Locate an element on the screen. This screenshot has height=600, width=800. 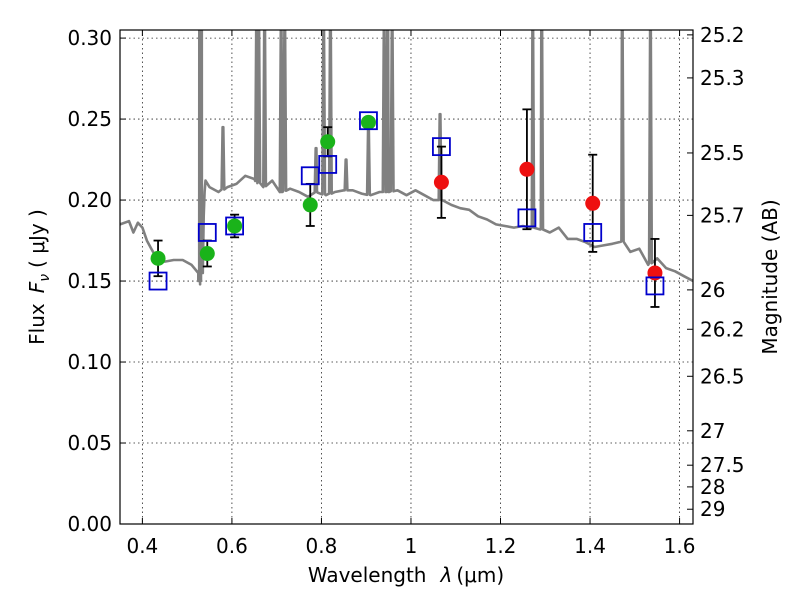
magnitude-tick-label: 27.5 is located at coordinates (722, 465).